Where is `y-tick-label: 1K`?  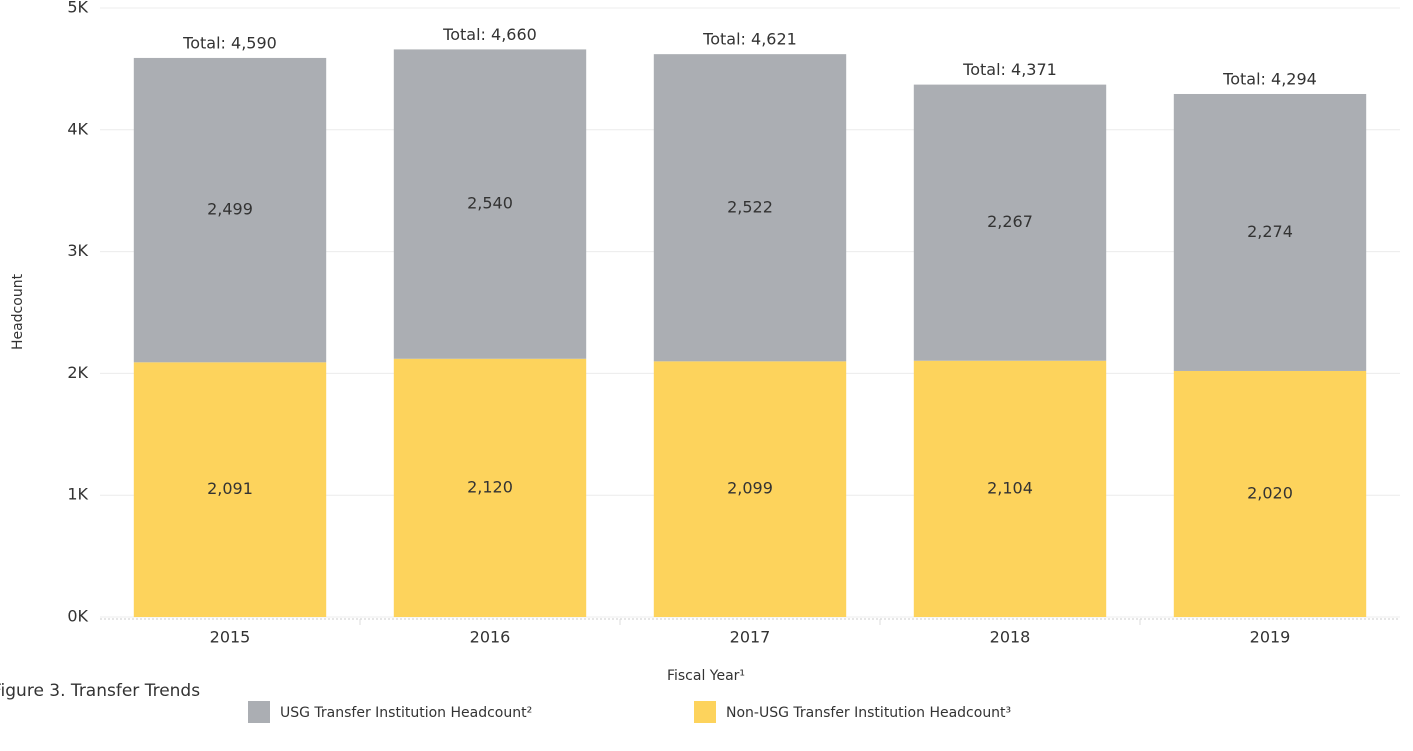
y-tick-label: 1K is located at coordinates (77, 494).